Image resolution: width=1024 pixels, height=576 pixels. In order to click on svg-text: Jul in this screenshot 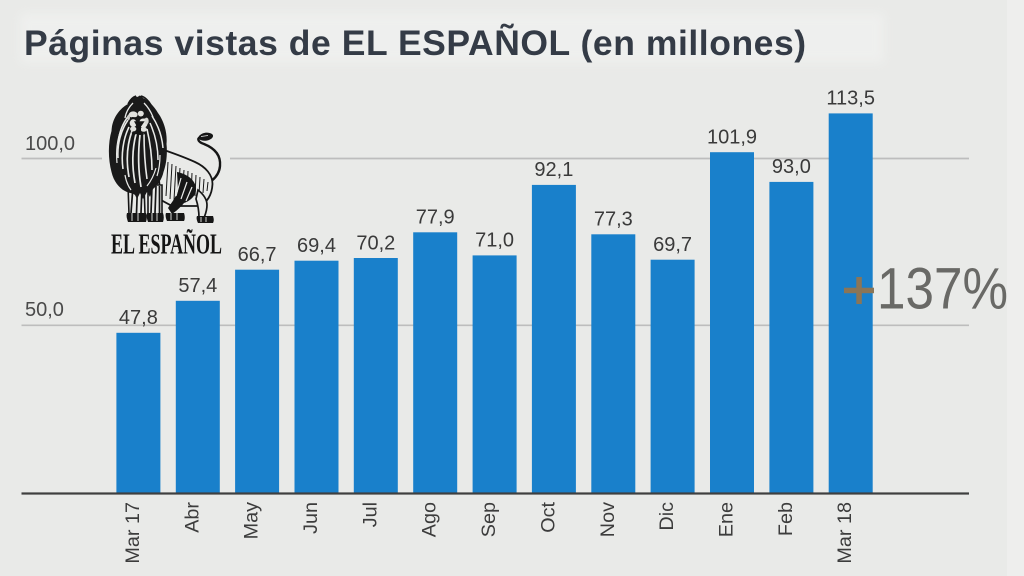, I will do `click(370, 514)`.